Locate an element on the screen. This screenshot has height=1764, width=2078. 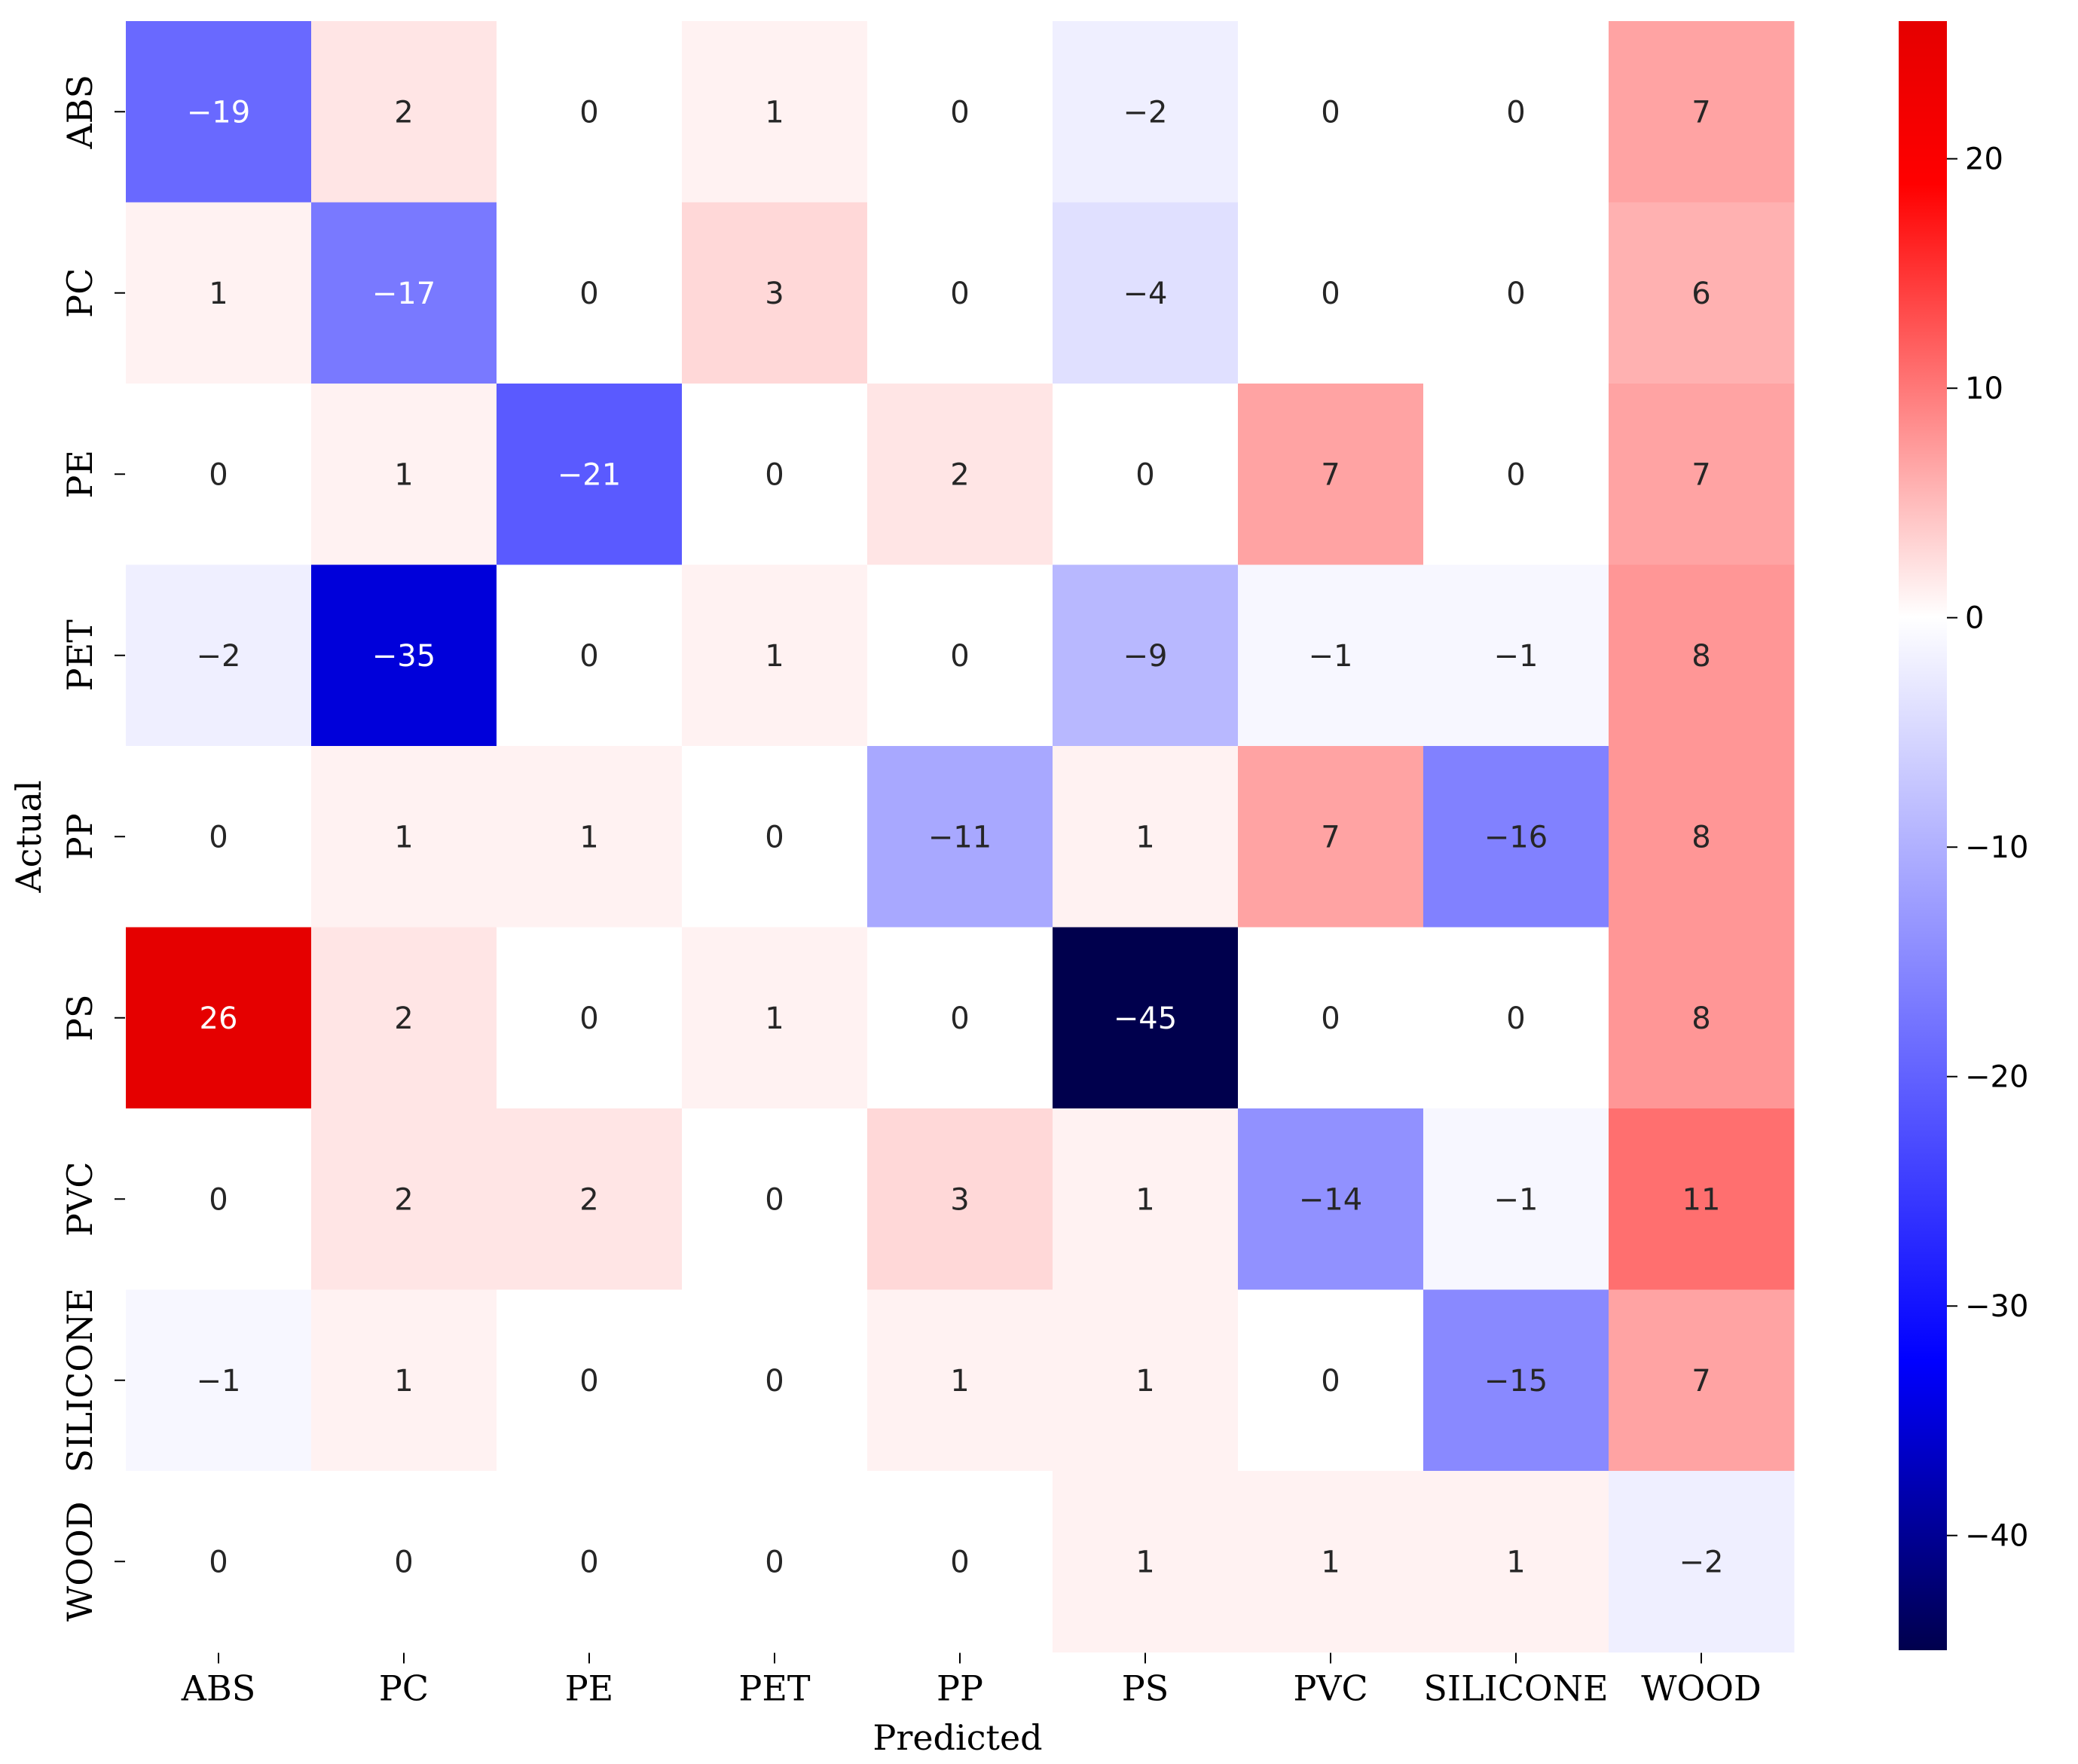
cell-value-label: −9 is located at coordinates (1145, 656).